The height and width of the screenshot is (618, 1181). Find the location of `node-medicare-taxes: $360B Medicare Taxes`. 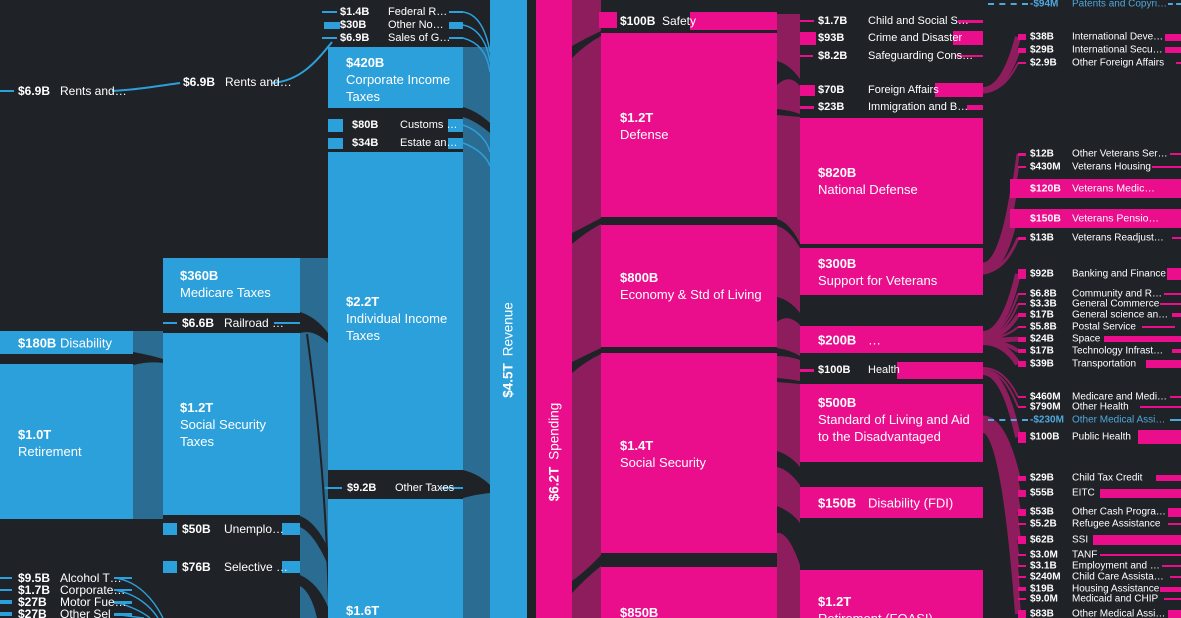

node-medicare-taxes: $360B Medicare Taxes is located at coordinates (231, 285).